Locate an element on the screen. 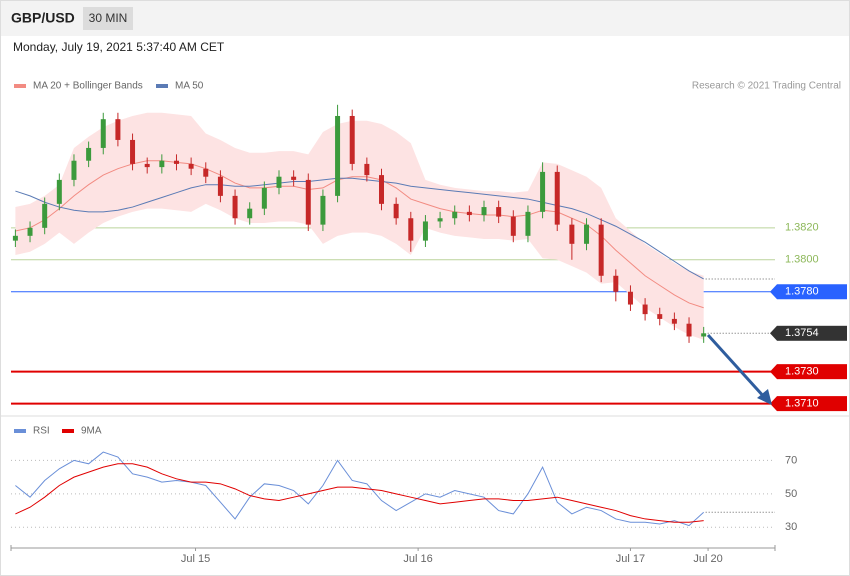 The width and height of the screenshot is (850, 576). source: Research © 2021 Trading Central is located at coordinates (766, 86).